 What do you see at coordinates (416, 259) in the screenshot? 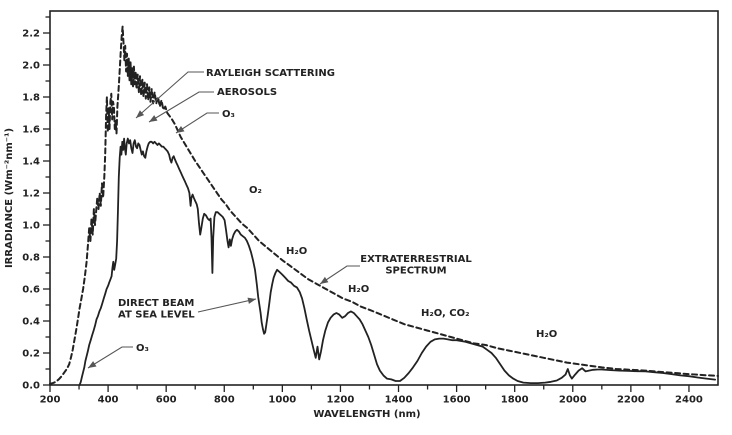
I see `annotation-text: EXTRATERRESTRIAL` at bounding box center [416, 259].